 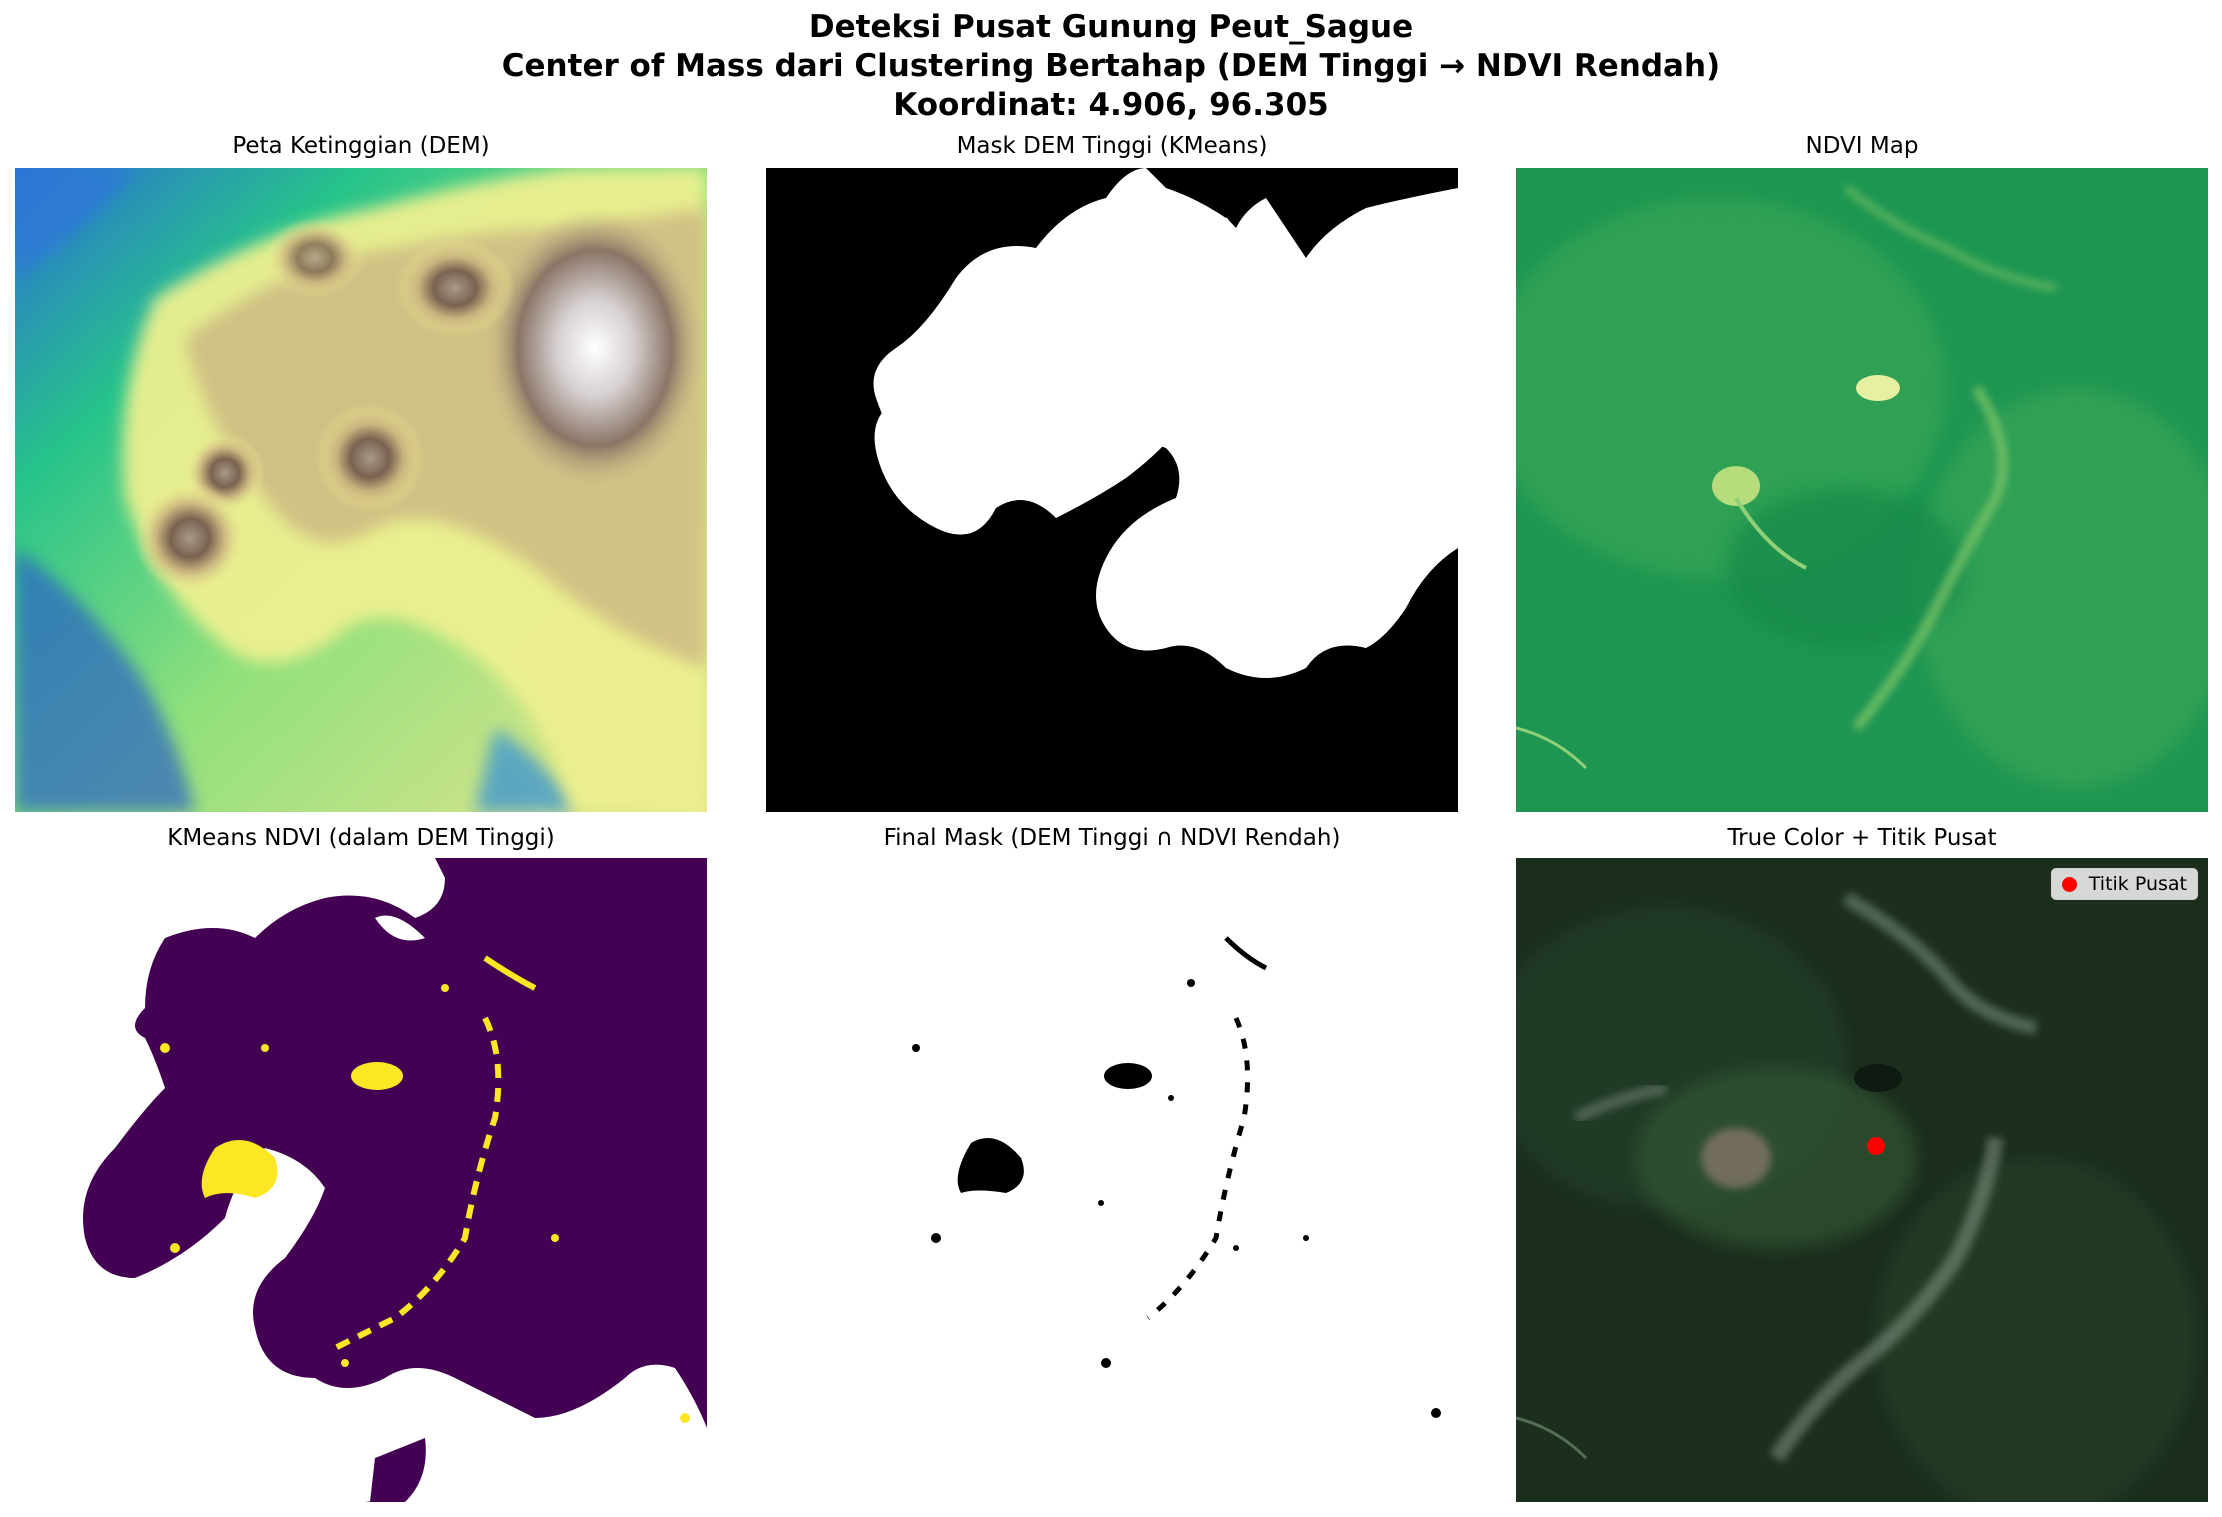 What do you see at coordinates (361, 838) in the screenshot?
I see `panel-kmeans-ndvi-title: KMeans NDVI (dalam DEM Tinggi)` at bounding box center [361, 838].